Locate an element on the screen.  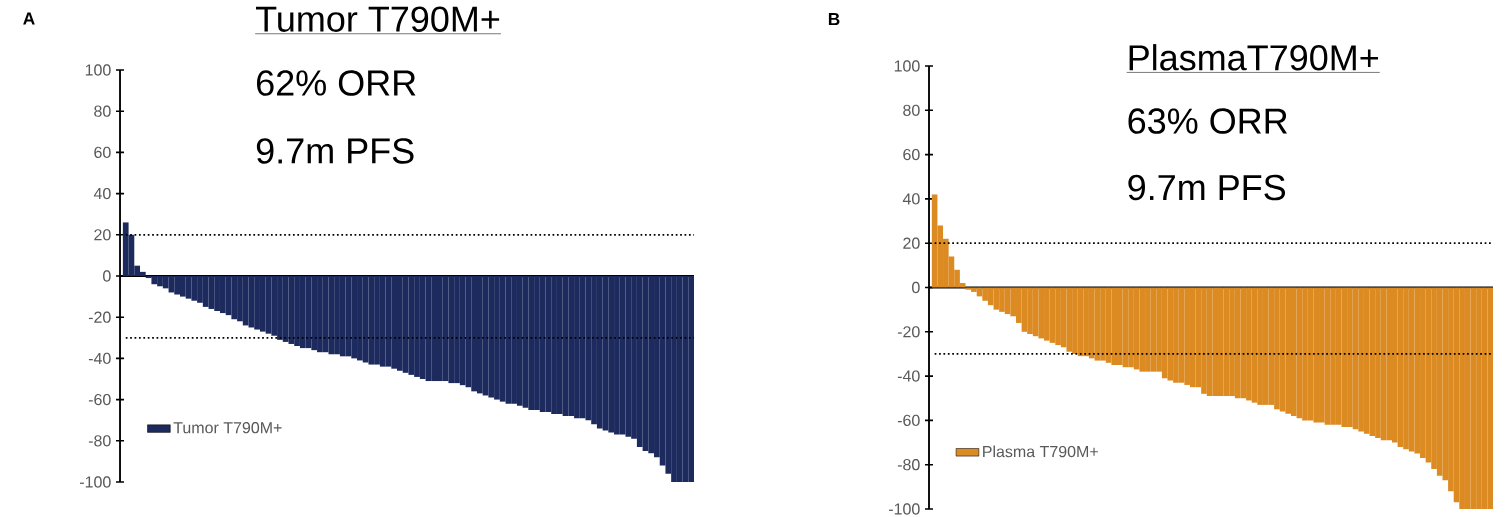
chart-title: Tumor T790M+ is located at coordinates (377, 19).